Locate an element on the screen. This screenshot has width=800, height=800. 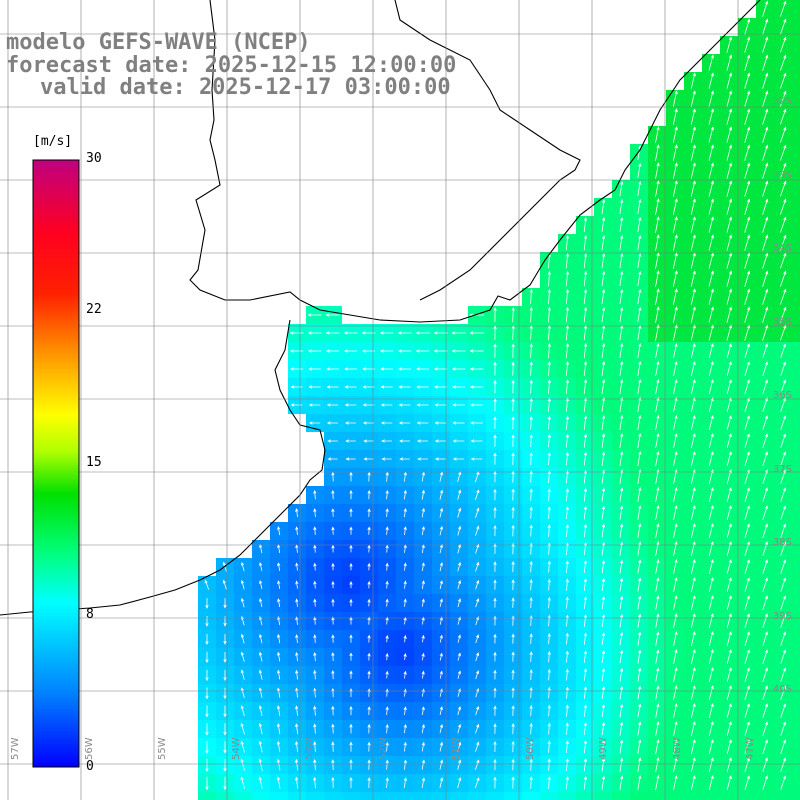
longitude-label: 52W is located at coordinates (383, 748).